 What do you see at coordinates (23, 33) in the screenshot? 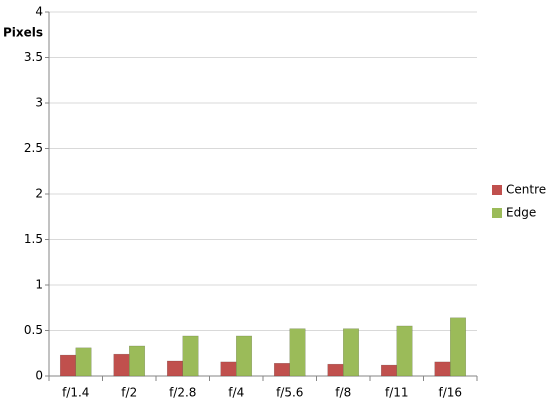
I see `y-axis-label: Pixels` at bounding box center [23, 33].